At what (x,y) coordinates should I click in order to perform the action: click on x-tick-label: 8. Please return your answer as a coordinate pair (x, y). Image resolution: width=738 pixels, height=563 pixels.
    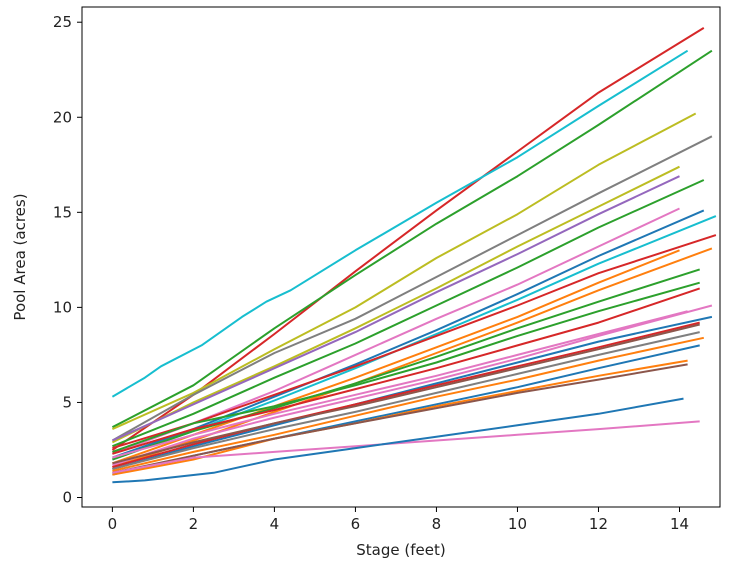
    Looking at the image, I should click on (437, 524).